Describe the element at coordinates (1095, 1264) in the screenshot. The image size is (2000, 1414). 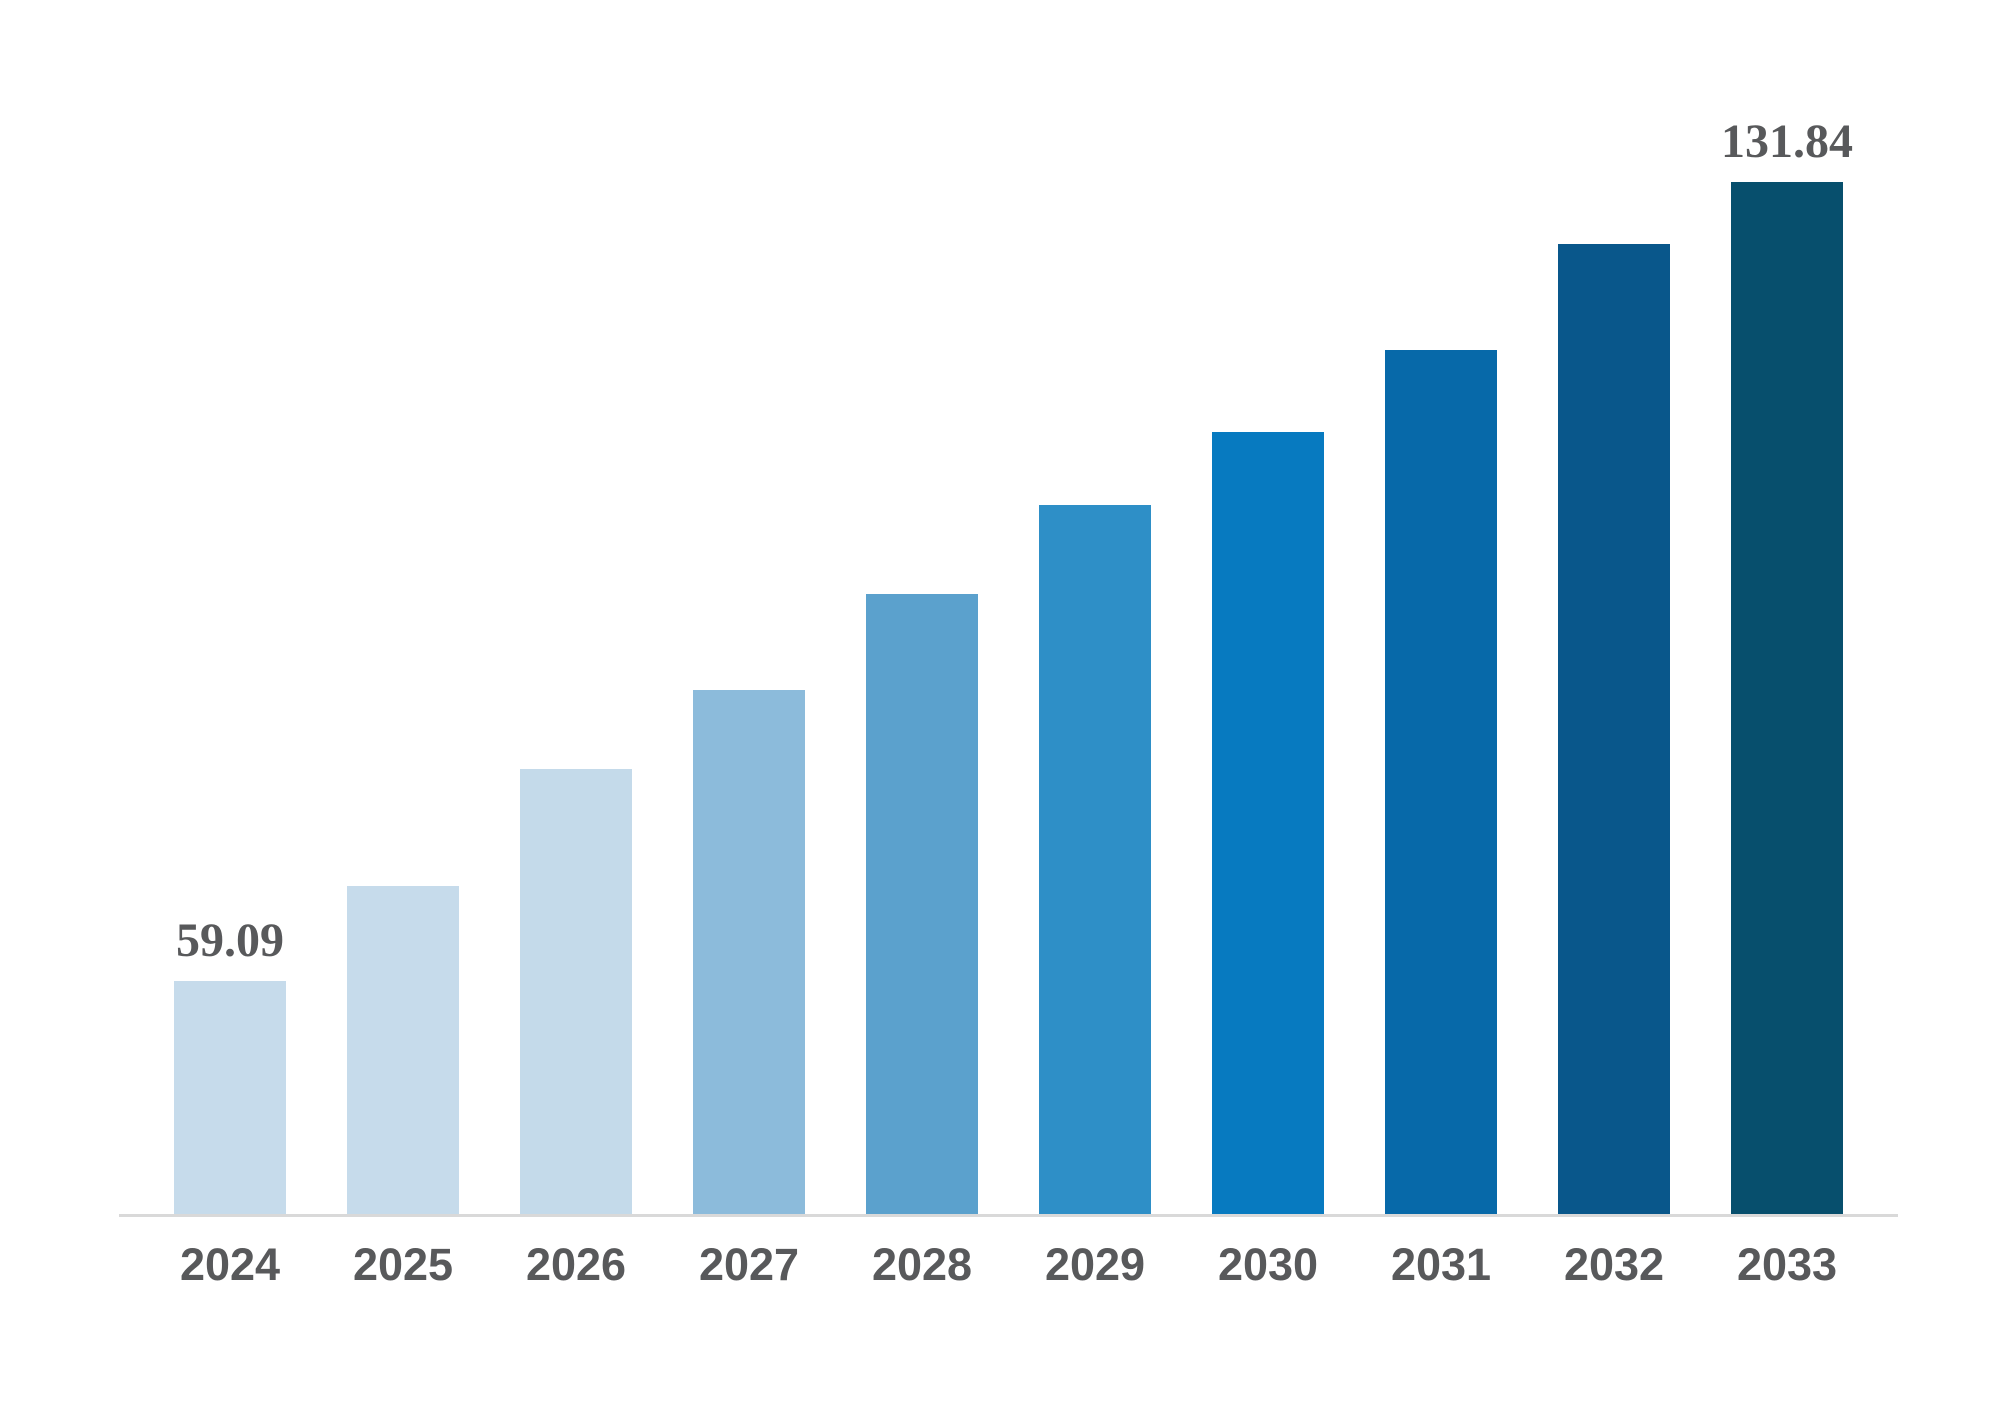
I see `x-axis-label: 2029` at that location.